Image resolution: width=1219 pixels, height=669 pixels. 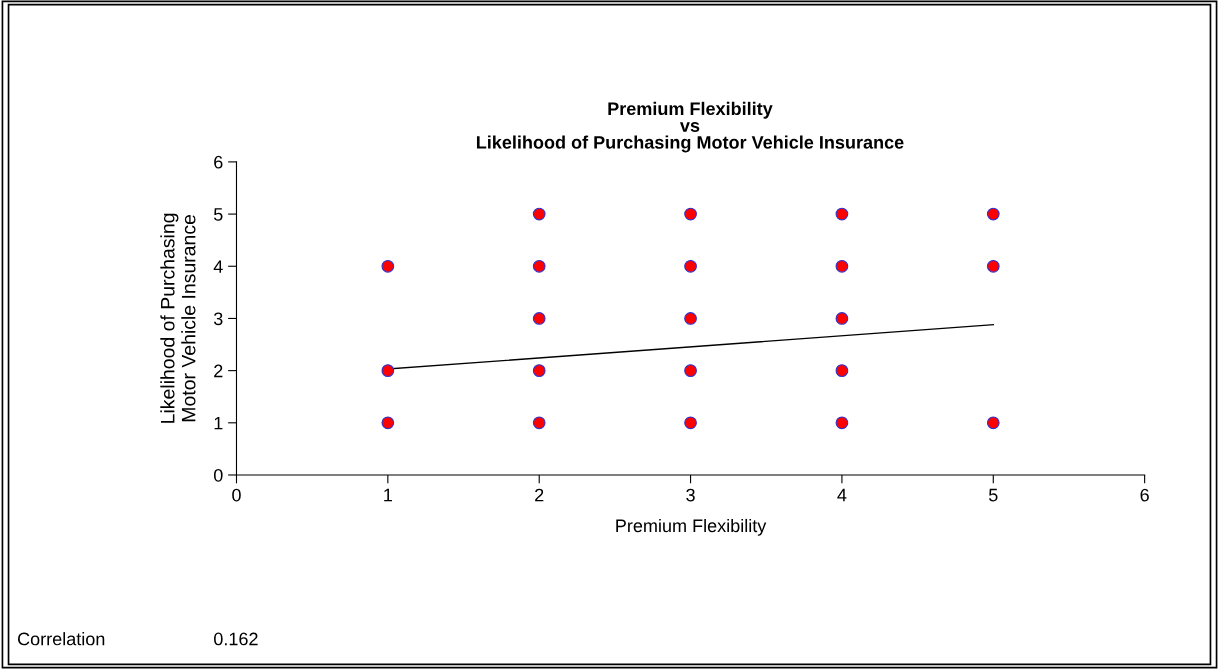 I want to click on y-tick-label: 0, so click(x=218, y=475).